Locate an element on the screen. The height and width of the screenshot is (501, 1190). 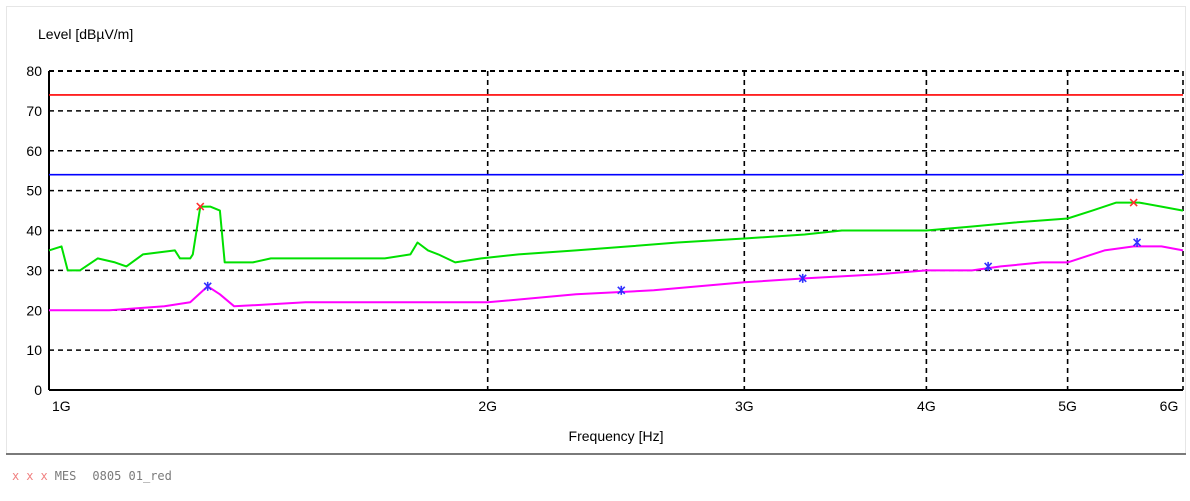
y-tick-label: 50 is located at coordinates (34, 191).